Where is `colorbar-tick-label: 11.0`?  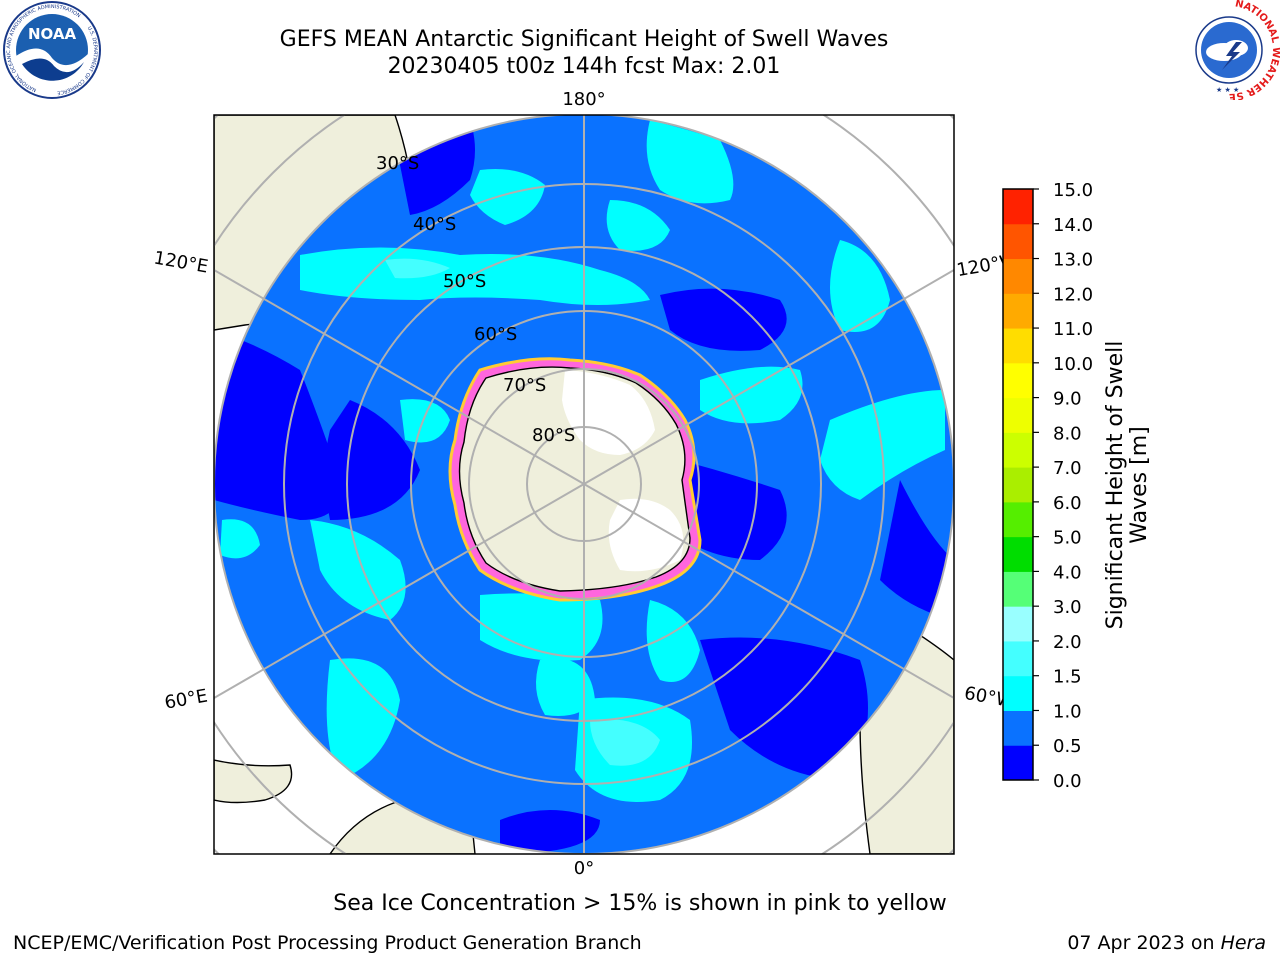 colorbar-tick-label: 11.0 is located at coordinates (1073, 329).